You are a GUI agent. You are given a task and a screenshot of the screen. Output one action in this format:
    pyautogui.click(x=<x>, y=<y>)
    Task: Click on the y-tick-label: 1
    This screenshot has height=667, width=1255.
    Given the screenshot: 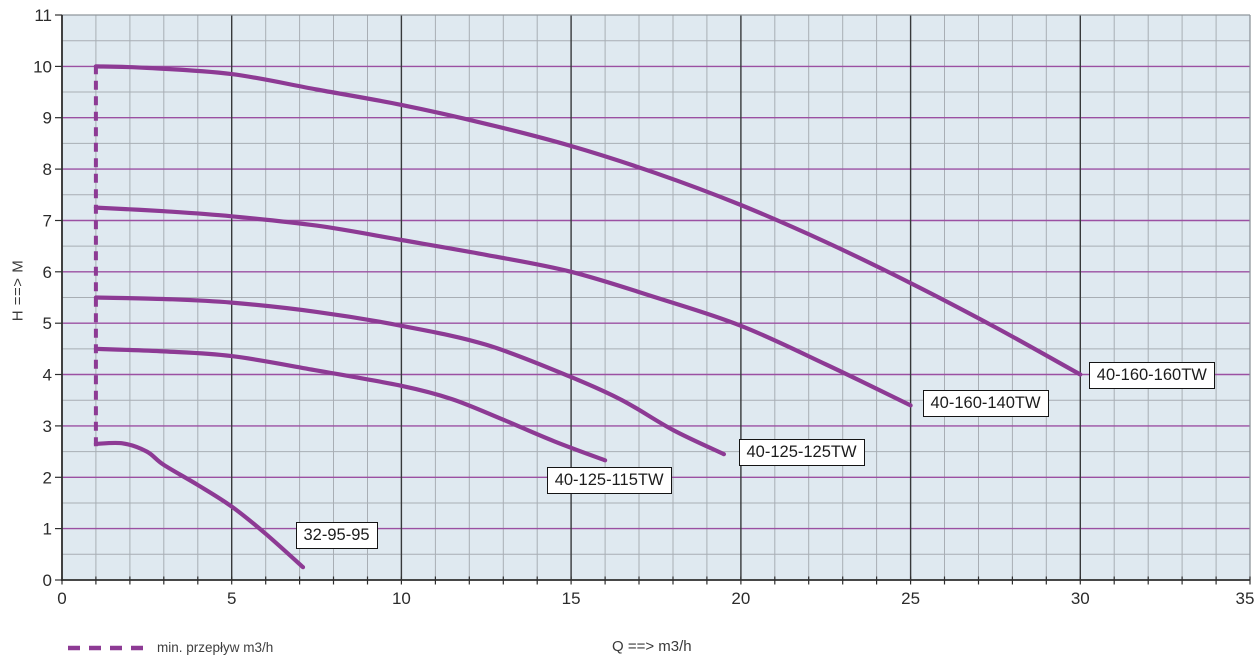 What is the action you would take?
    pyautogui.click(x=47, y=529)
    